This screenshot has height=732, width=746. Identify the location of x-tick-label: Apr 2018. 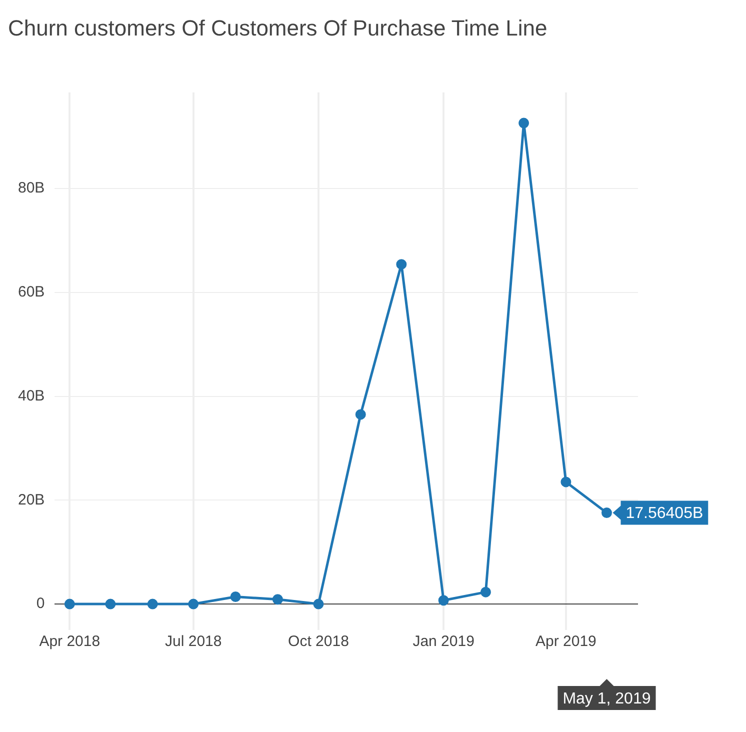
(69, 641).